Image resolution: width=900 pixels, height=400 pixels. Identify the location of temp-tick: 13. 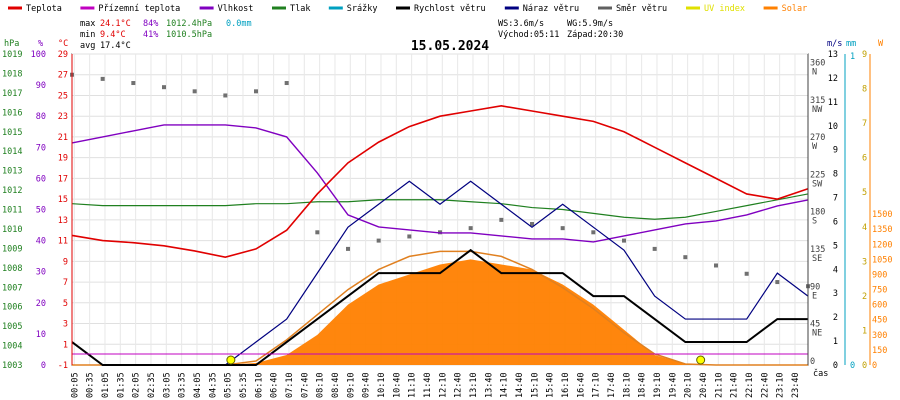
(63, 221).